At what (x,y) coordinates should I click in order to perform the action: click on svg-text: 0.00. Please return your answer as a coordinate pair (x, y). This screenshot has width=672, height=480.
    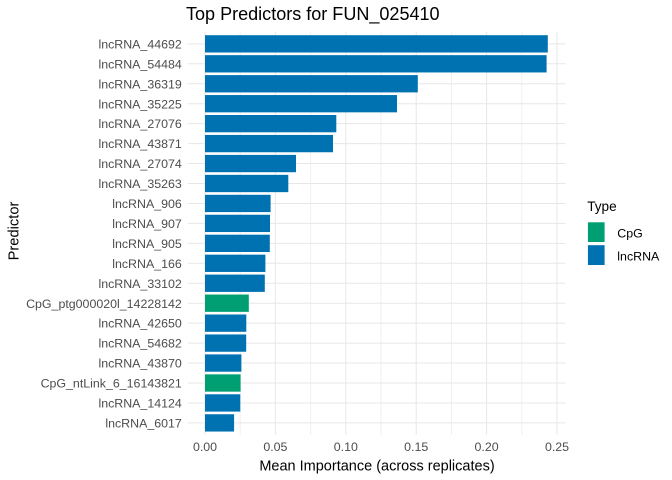
    Looking at the image, I should click on (205, 447).